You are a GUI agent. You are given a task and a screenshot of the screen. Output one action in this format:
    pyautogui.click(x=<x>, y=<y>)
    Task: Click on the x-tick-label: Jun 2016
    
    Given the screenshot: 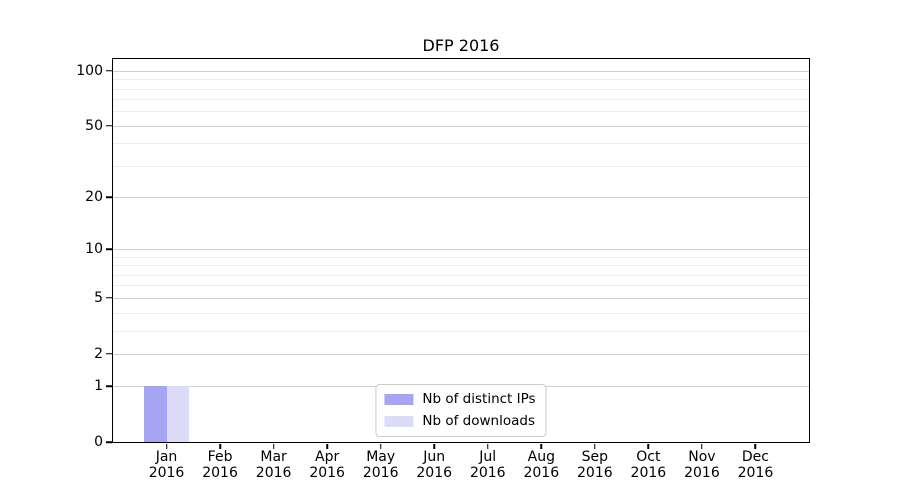 What is the action you would take?
    pyautogui.click(x=434, y=465)
    